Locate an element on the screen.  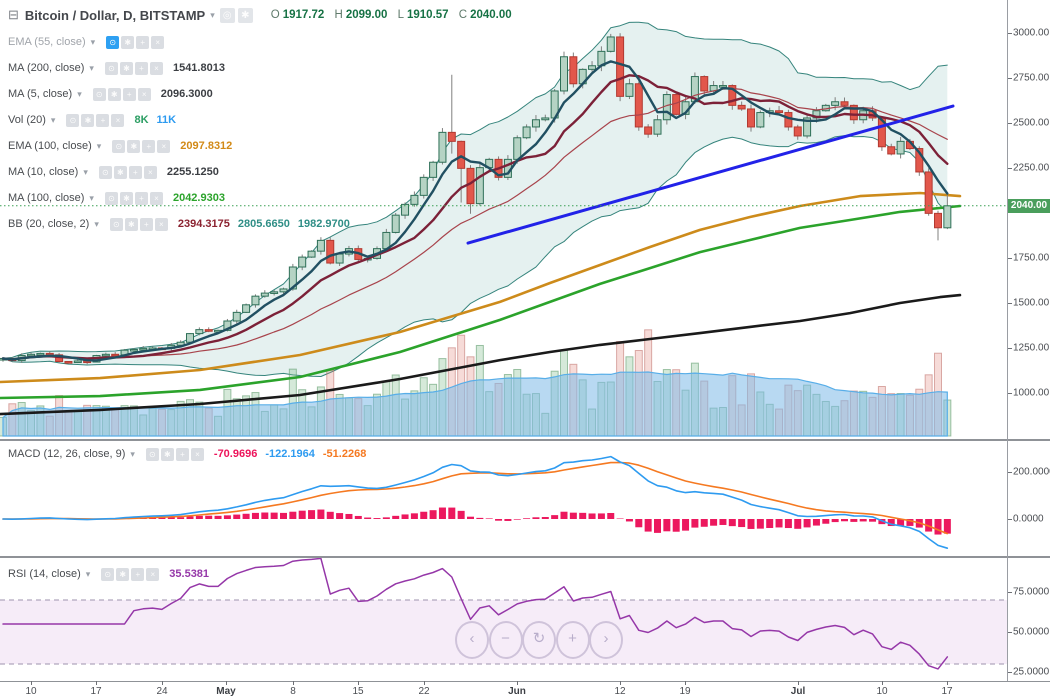
indicator-label: MA (100, close) is located at coordinates (46, 198).